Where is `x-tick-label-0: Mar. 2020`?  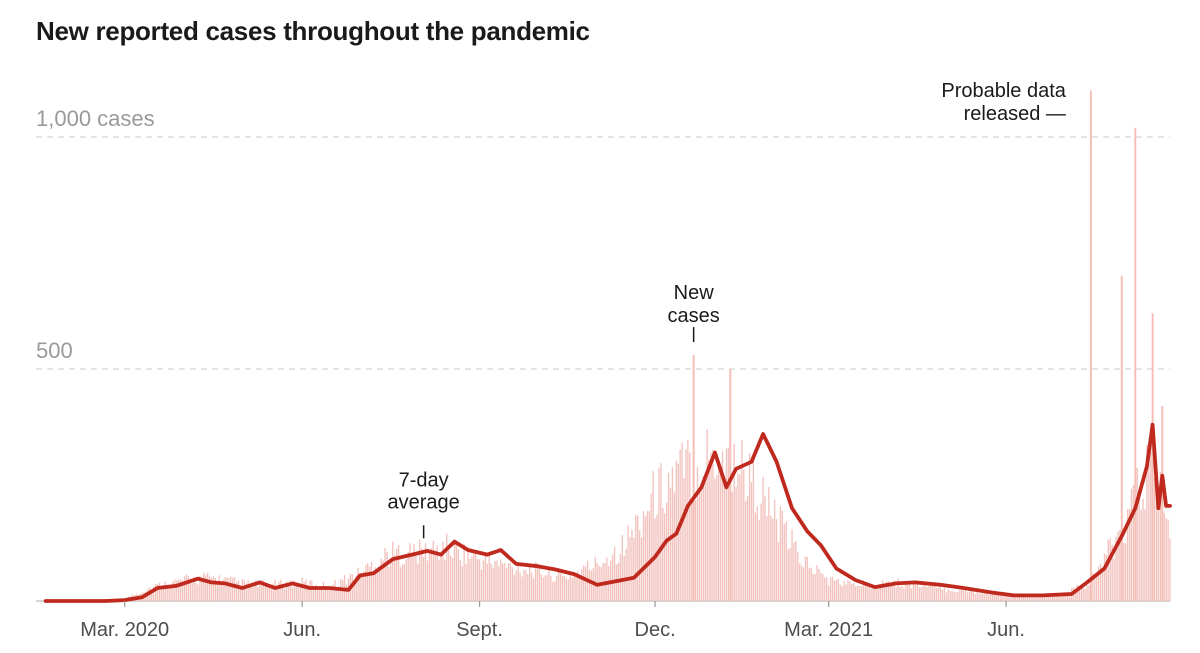
x-tick-label-0: Mar. 2020 is located at coordinates (124, 630).